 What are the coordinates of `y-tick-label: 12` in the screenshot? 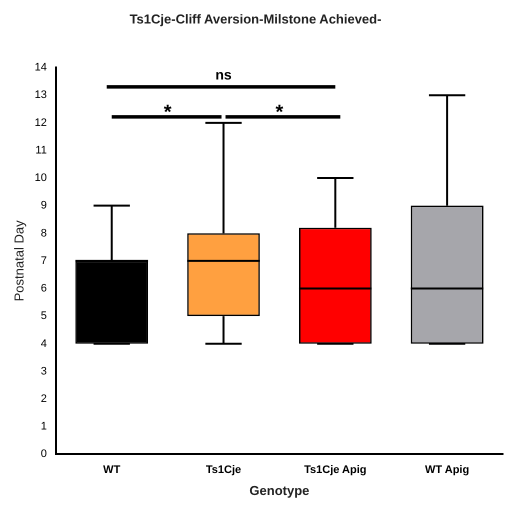 It's located at (40, 122).